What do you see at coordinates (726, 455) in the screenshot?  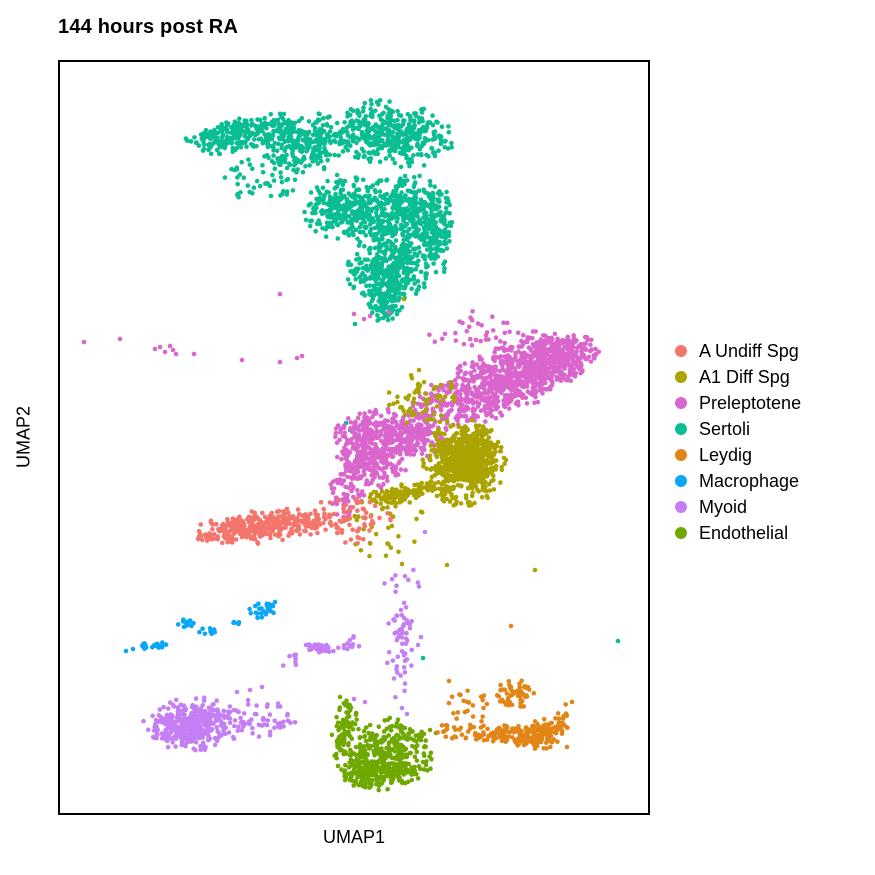 I see `legend-label: Leydig` at bounding box center [726, 455].